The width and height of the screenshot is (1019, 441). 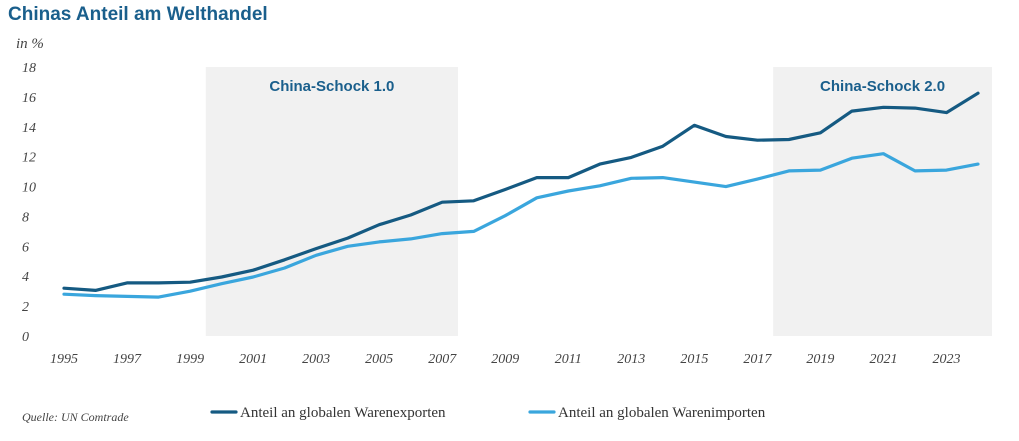 What do you see at coordinates (25, 307) in the screenshot?
I see `y-tick-label: 2` at bounding box center [25, 307].